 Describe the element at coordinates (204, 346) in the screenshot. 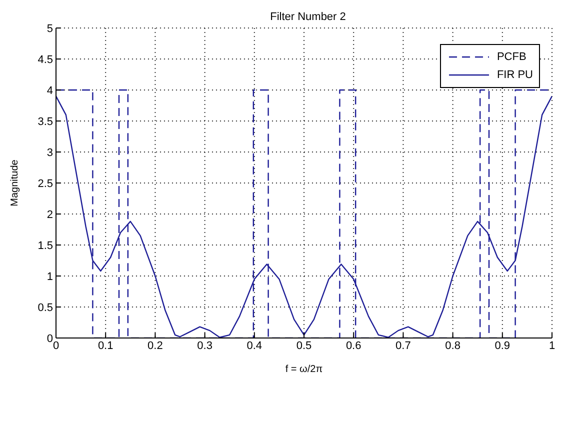

I see `x-tick-label: 0.3` at that location.